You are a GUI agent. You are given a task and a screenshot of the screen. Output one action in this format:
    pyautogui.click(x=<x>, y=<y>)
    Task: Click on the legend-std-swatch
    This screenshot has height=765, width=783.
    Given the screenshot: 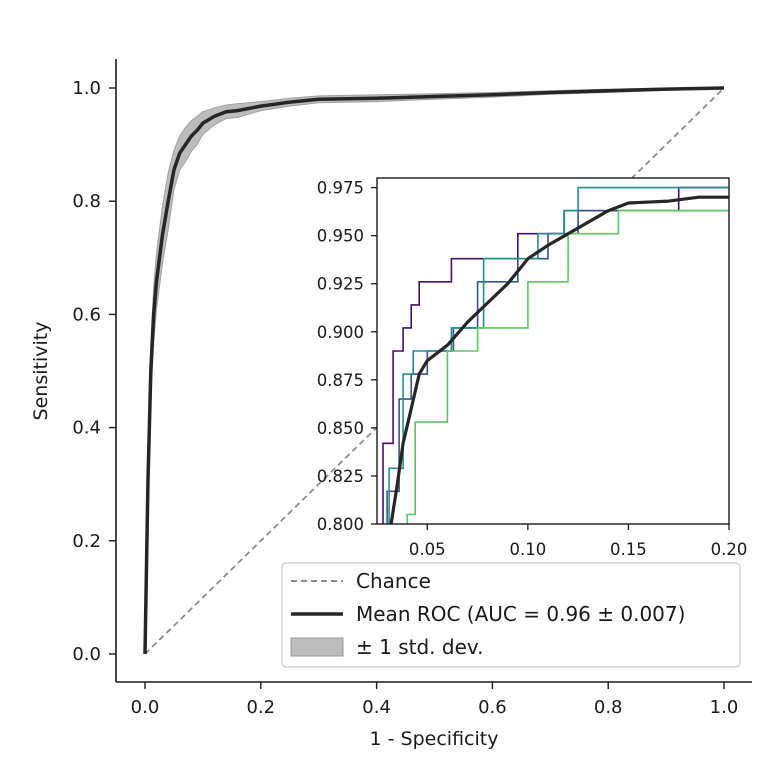 What is the action you would take?
    pyautogui.click(x=317, y=647)
    